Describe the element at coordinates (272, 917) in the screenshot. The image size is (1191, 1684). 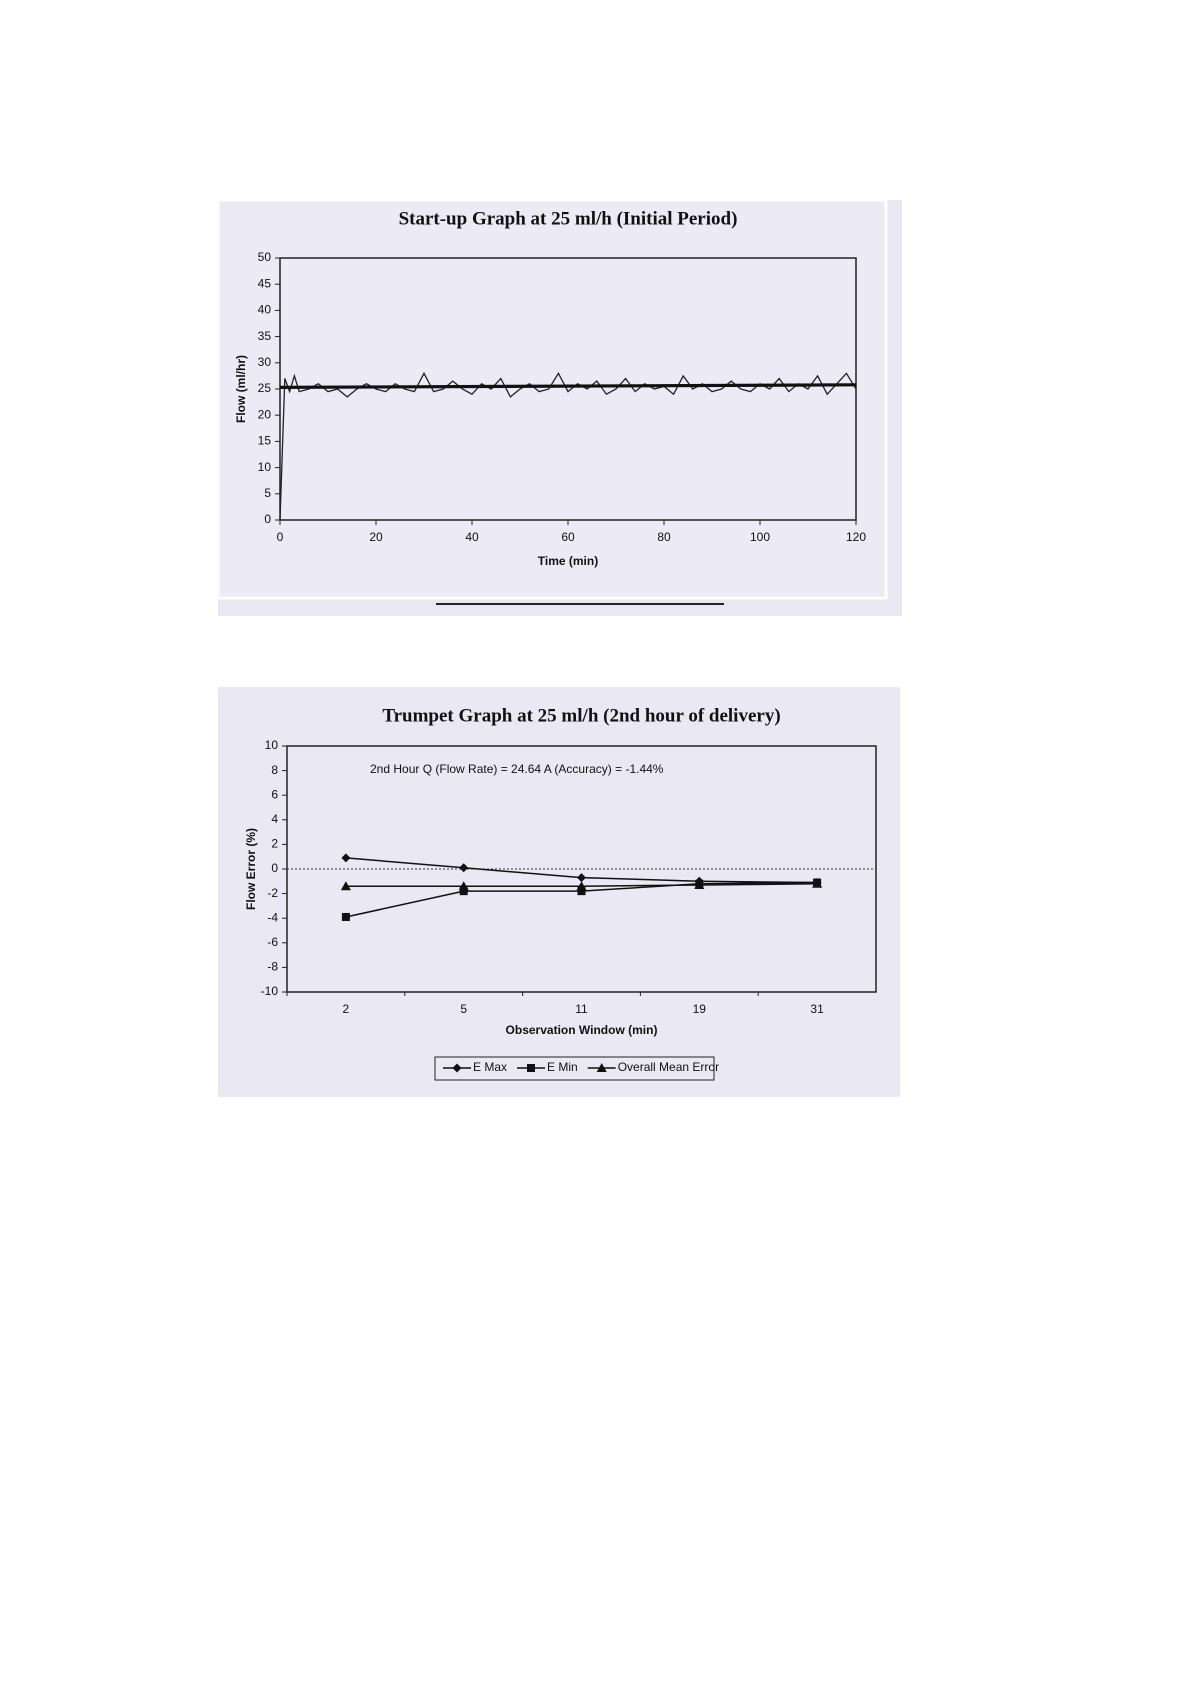
I see `y-tick-label: -4` at that location.